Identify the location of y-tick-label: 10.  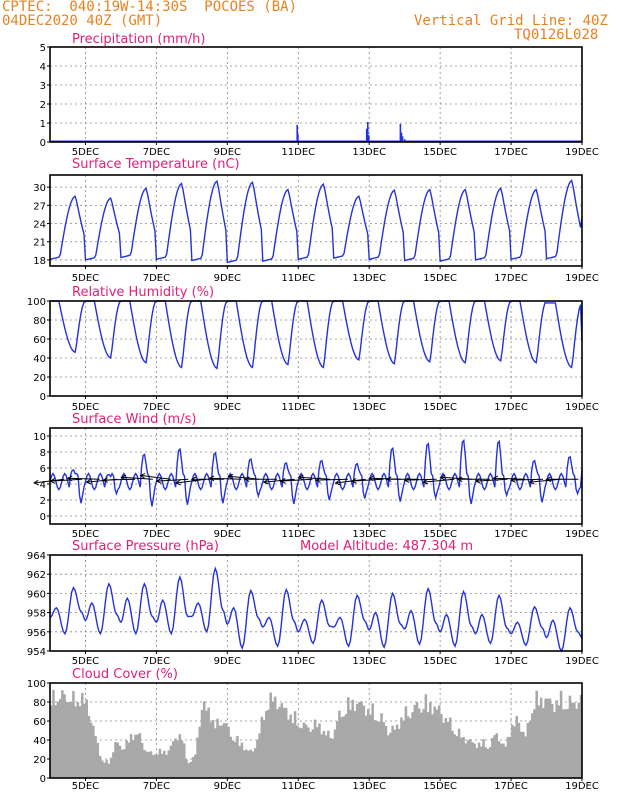
(39, 437).